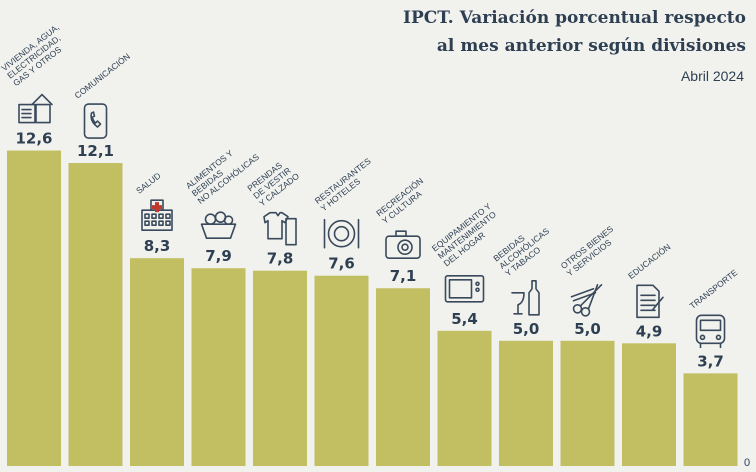 The height and width of the screenshot is (472, 756). I want to click on scissors-comb-icon, so click(586, 300).